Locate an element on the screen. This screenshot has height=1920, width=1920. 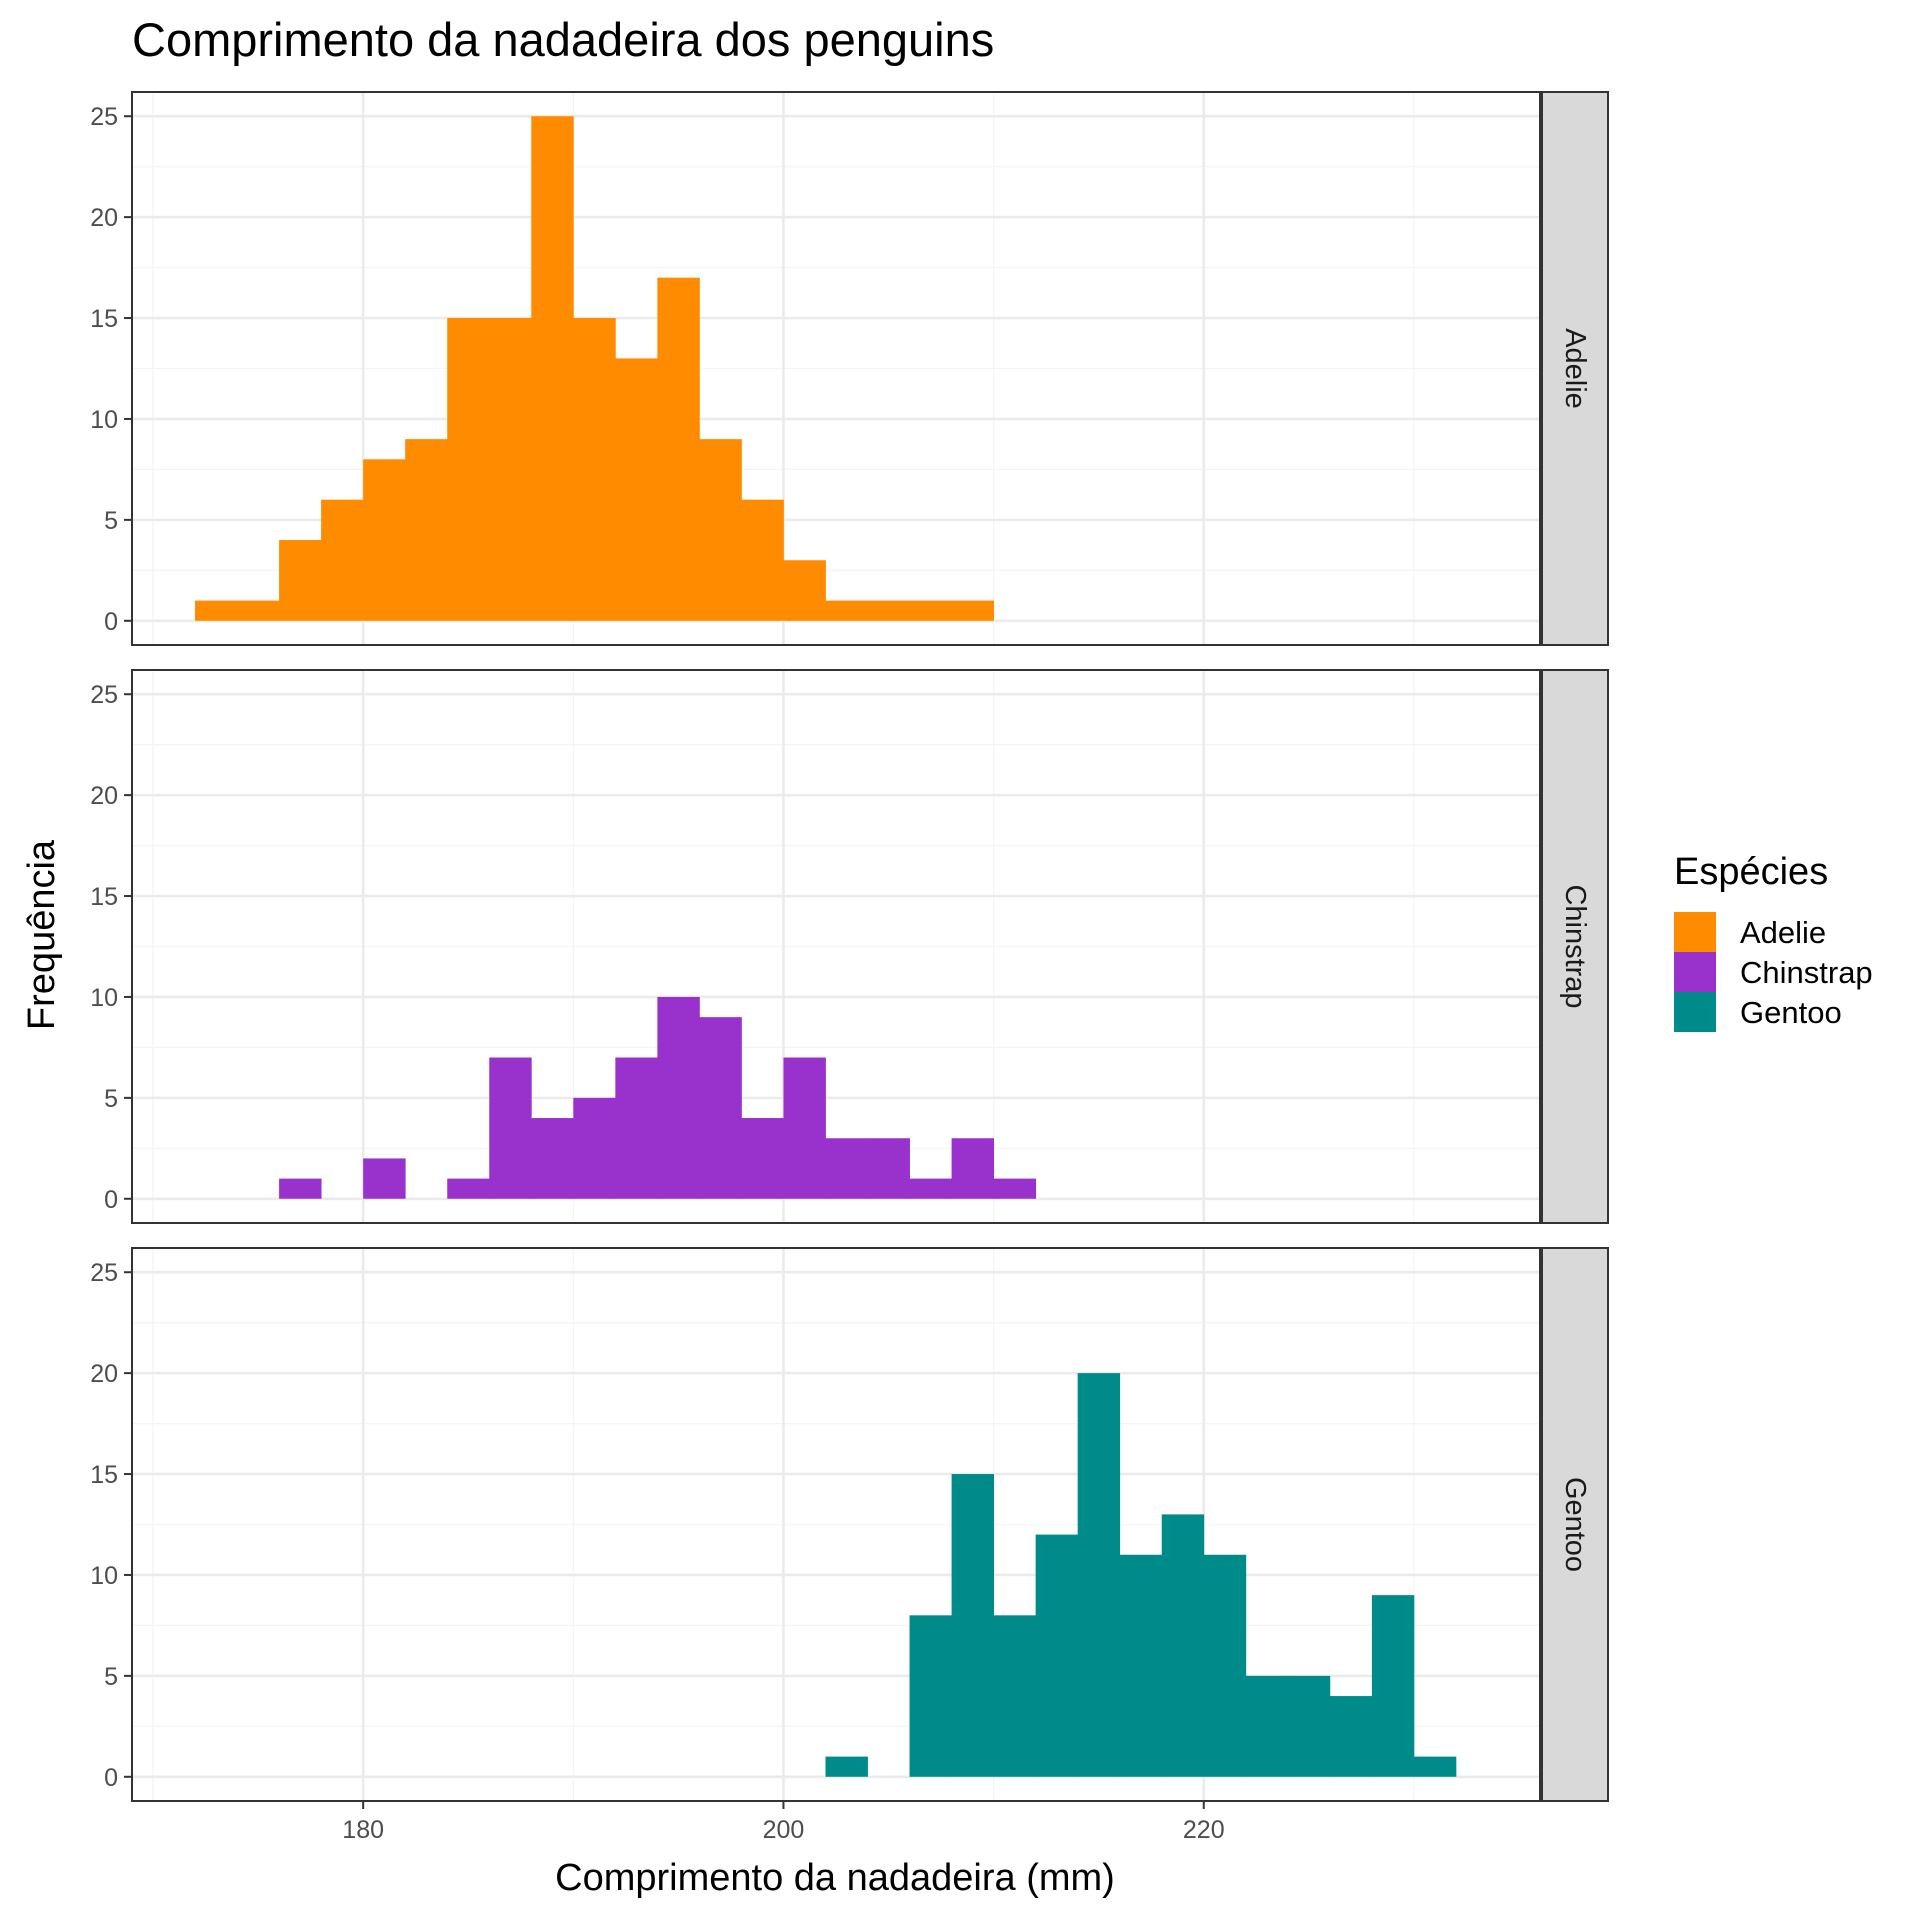
legend-item-gentoo: Gentoo is located at coordinates (1758, 1012).